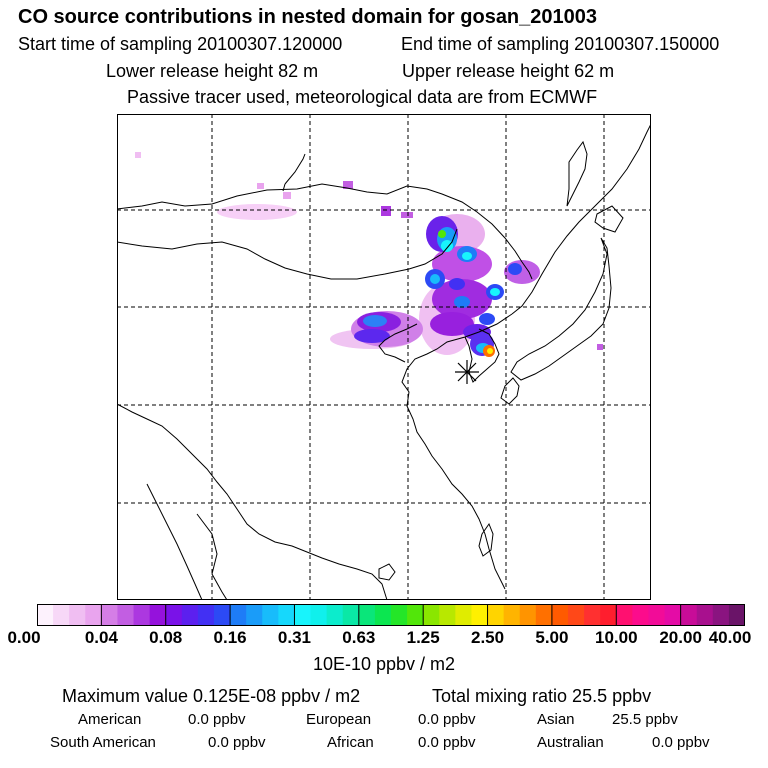 The image size is (768, 768). I want to click on color-scale-tick-label: 40.00, so click(730, 637).